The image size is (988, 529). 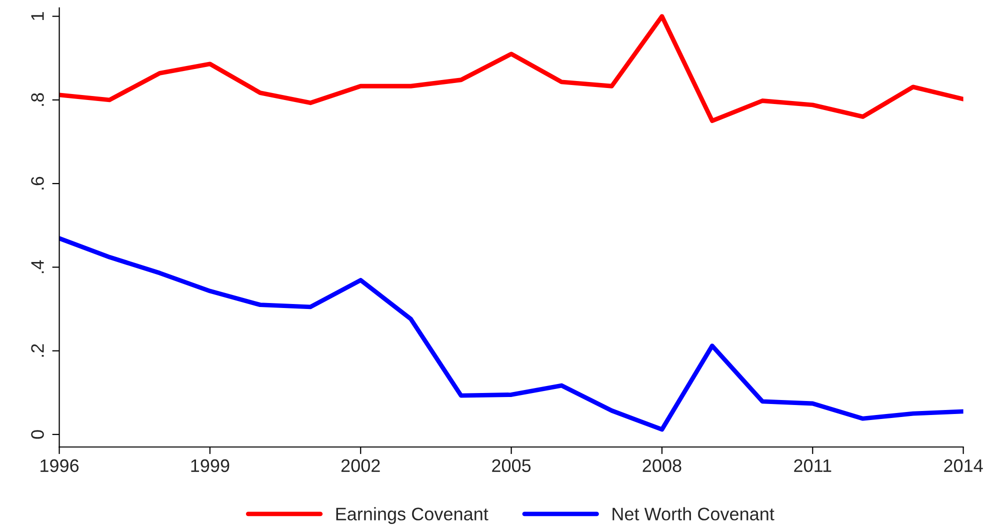 What do you see at coordinates (813, 465) in the screenshot?
I see `x-tick-label: 2011` at bounding box center [813, 465].